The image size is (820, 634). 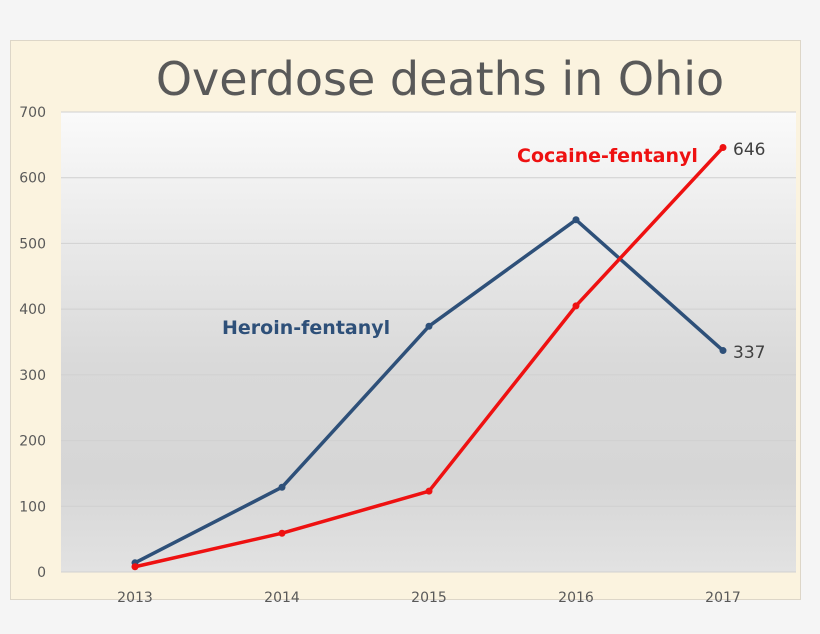 What do you see at coordinates (32, 507) in the screenshot?
I see `y-tick-label: 100` at bounding box center [32, 507].